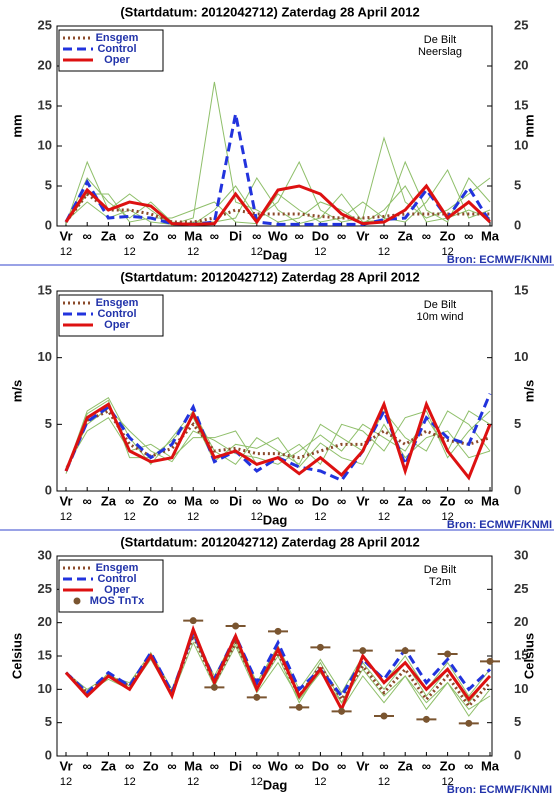 The height and width of the screenshot is (795, 554). Describe the element at coordinates (528, 391) in the screenshot. I see `y-axis-label-right: m/s` at that location.